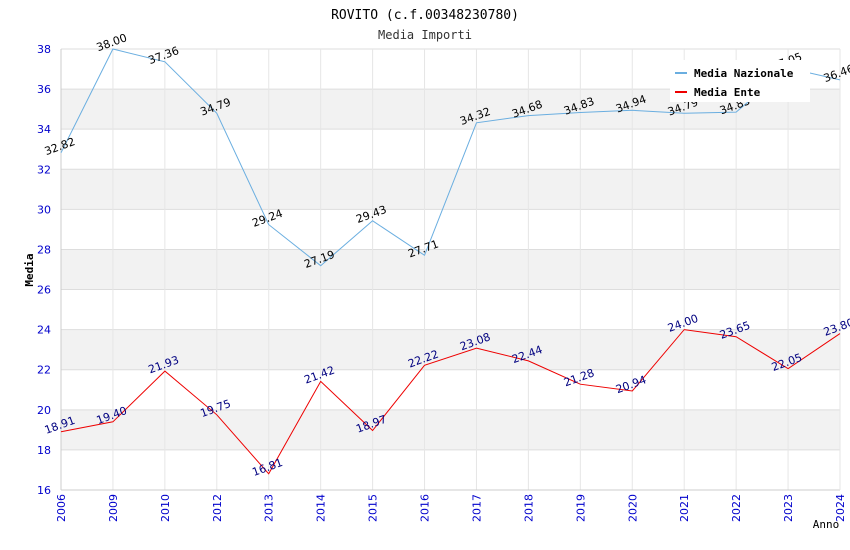 This screenshot has width=850, height=550. Describe the element at coordinates (788, 508) in the screenshot. I see `x-tick-label: 2023` at that location.